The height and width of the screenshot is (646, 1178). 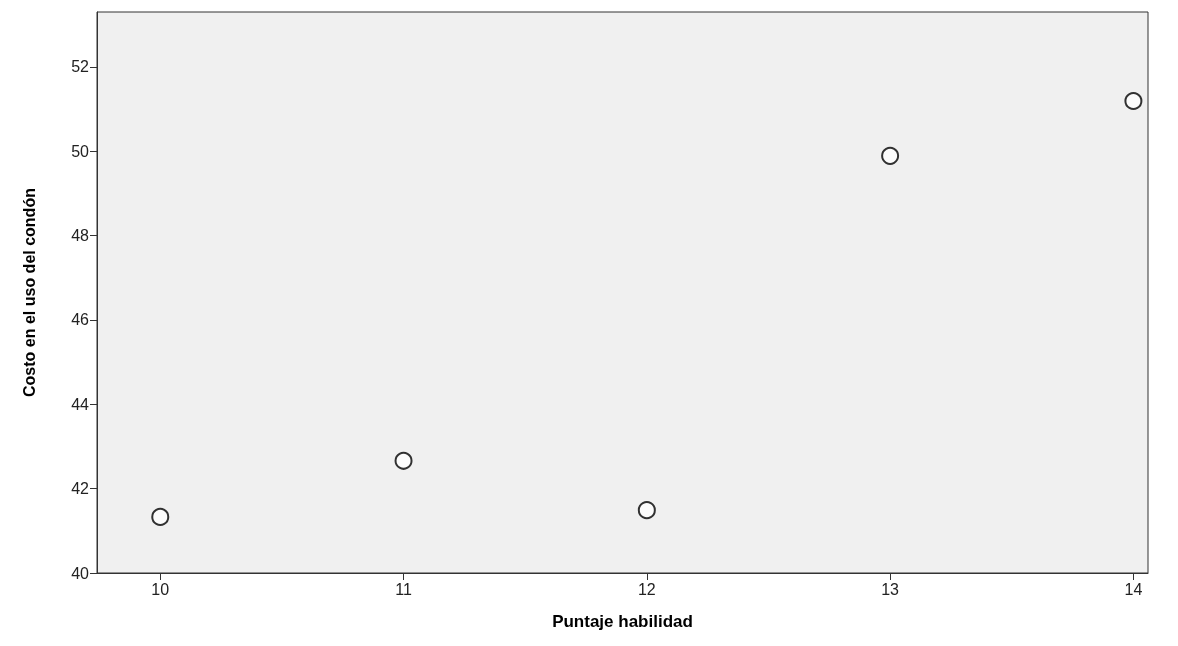 I want to click on y-tick-label: 50, so click(x=80, y=151).